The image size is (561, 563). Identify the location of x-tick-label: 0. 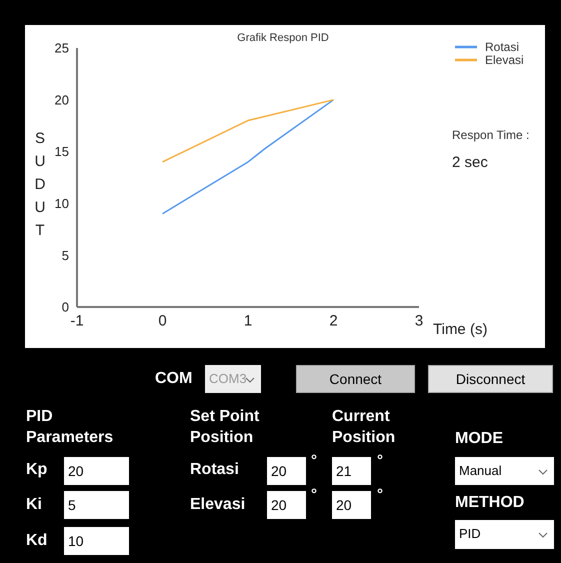
(162, 321).